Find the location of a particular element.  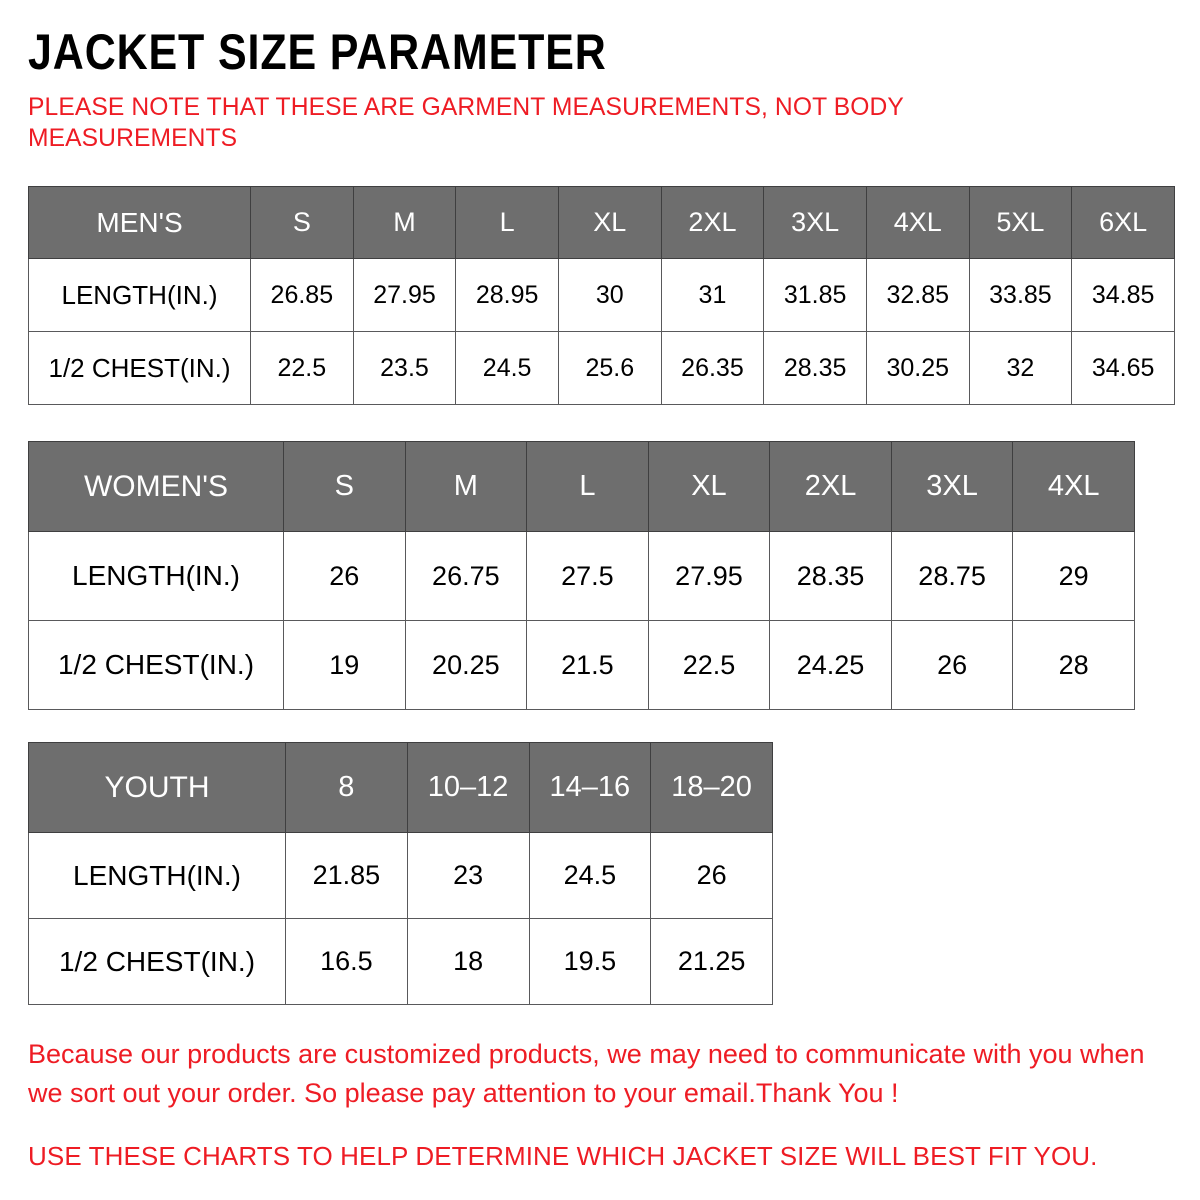

mens-cell: 27.95 is located at coordinates (404, 295).